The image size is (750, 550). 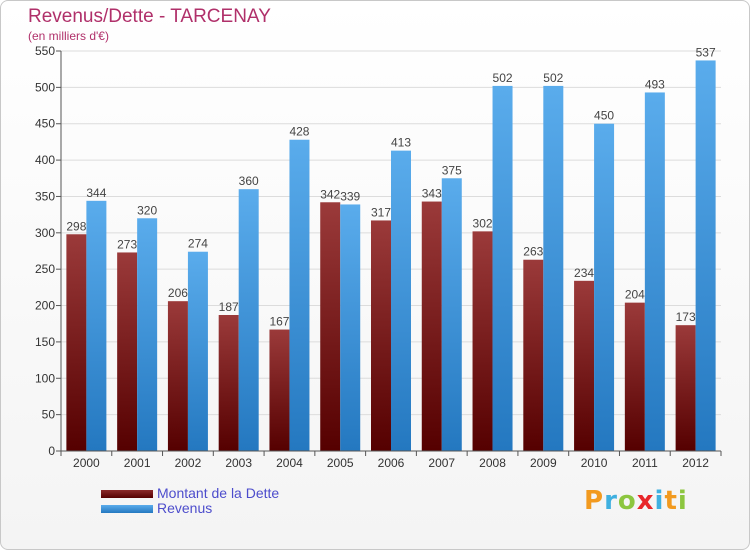 What do you see at coordinates (483, 223) in the screenshot?
I see `data-label-dette: 302` at bounding box center [483, 223].